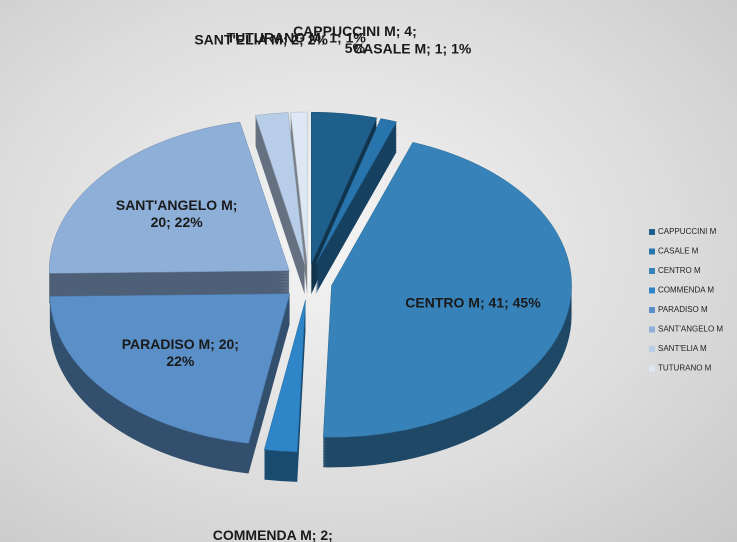 Image resolution: width=737 pixels, height=542 pixels. I want to click on data-label: CAPPUCCINI M; 4; 5%, so click(355, 40).